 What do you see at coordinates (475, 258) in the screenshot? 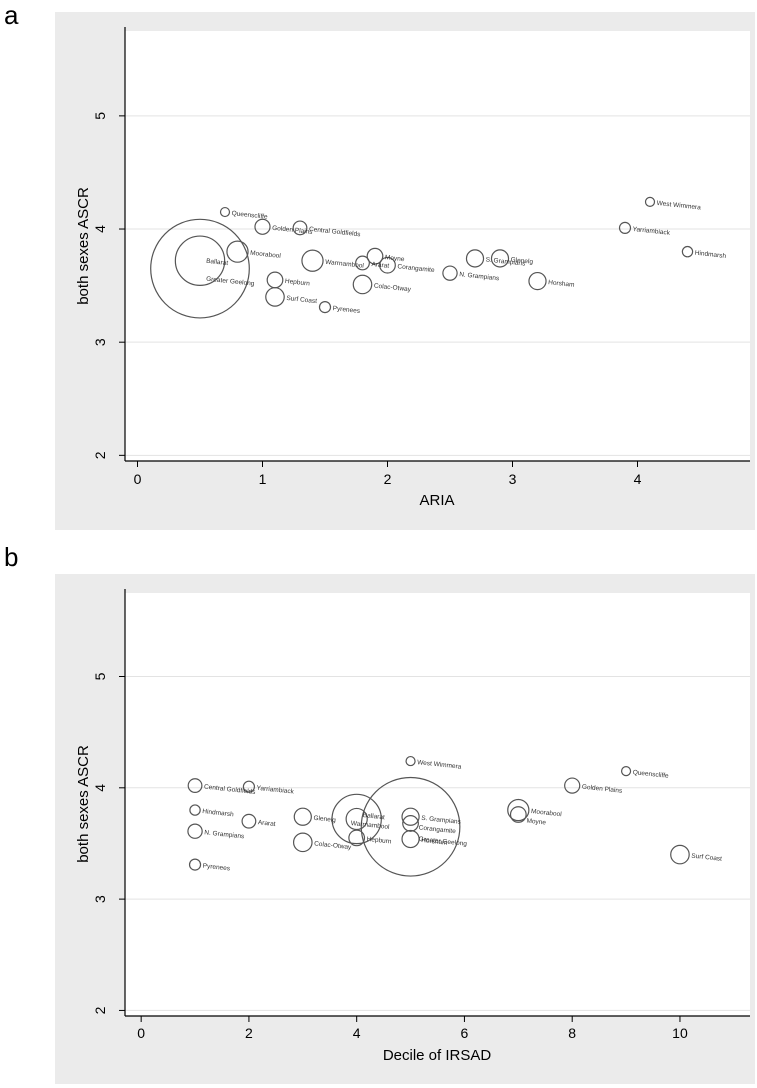
I see `chart-a-marker-s-grampians` at bounding box center [475, 258].